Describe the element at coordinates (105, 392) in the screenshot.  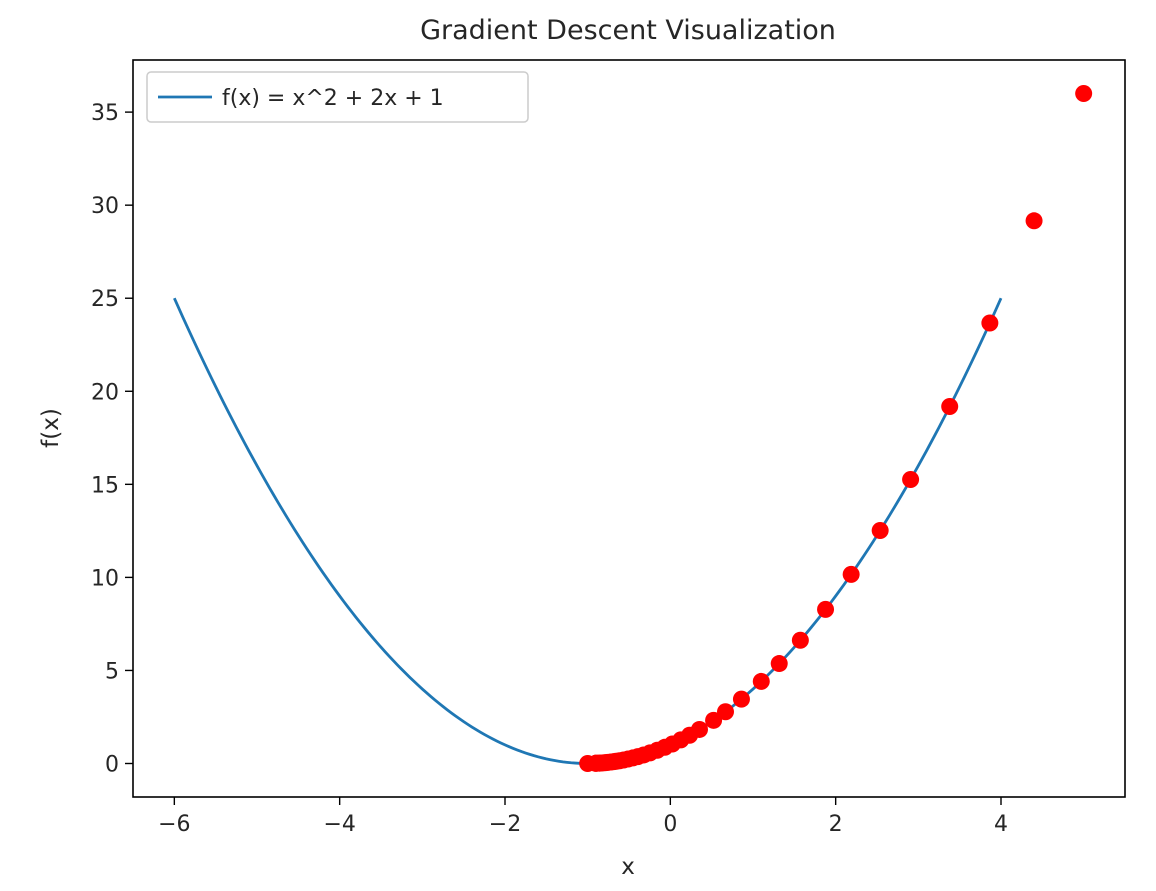
I see `y-tick-label: 20` at that location.